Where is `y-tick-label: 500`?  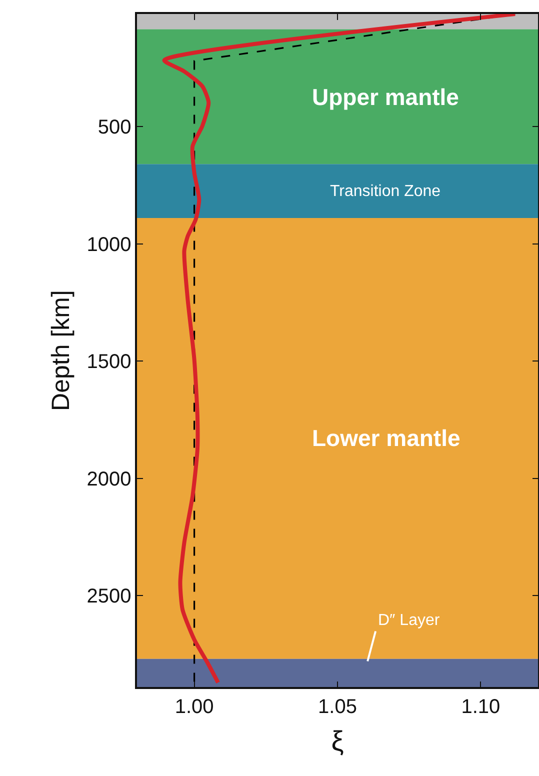
y-tick-label: 500 is located at coordinates (115, 127).